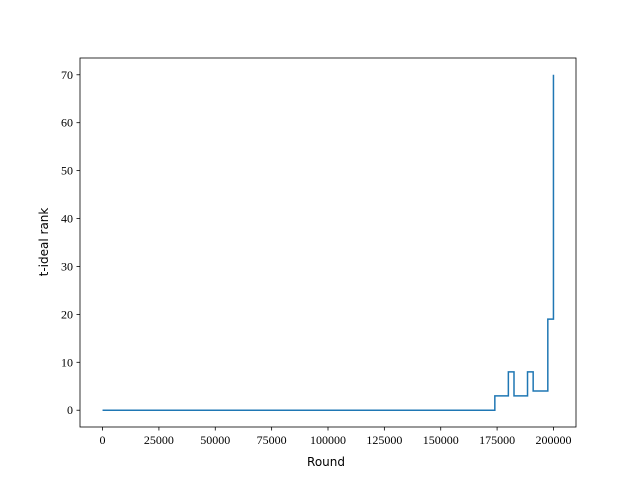 The height and width of the screenshot is (480, 640). I want to click on y-tick-label: 60, so click(67, 123).